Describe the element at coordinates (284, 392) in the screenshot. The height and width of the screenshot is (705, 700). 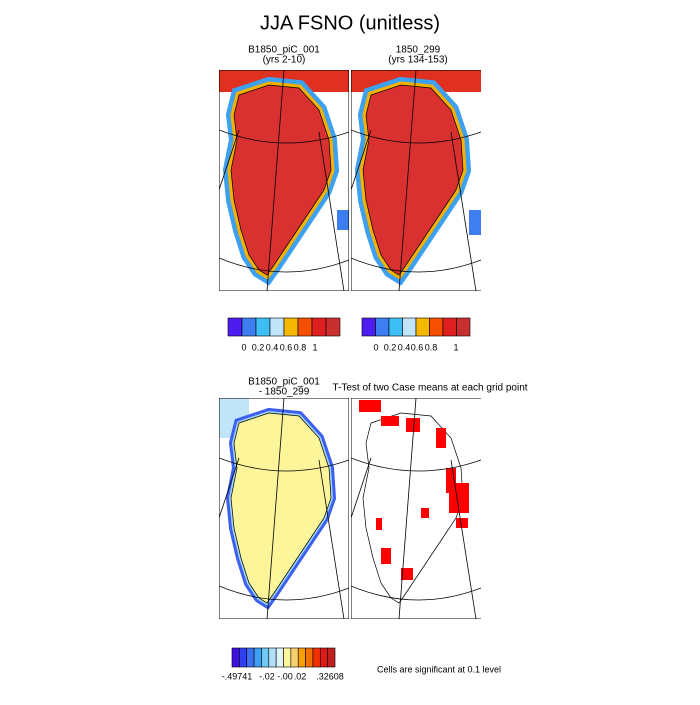
I see `panel-title: - 1850_299` at that location.